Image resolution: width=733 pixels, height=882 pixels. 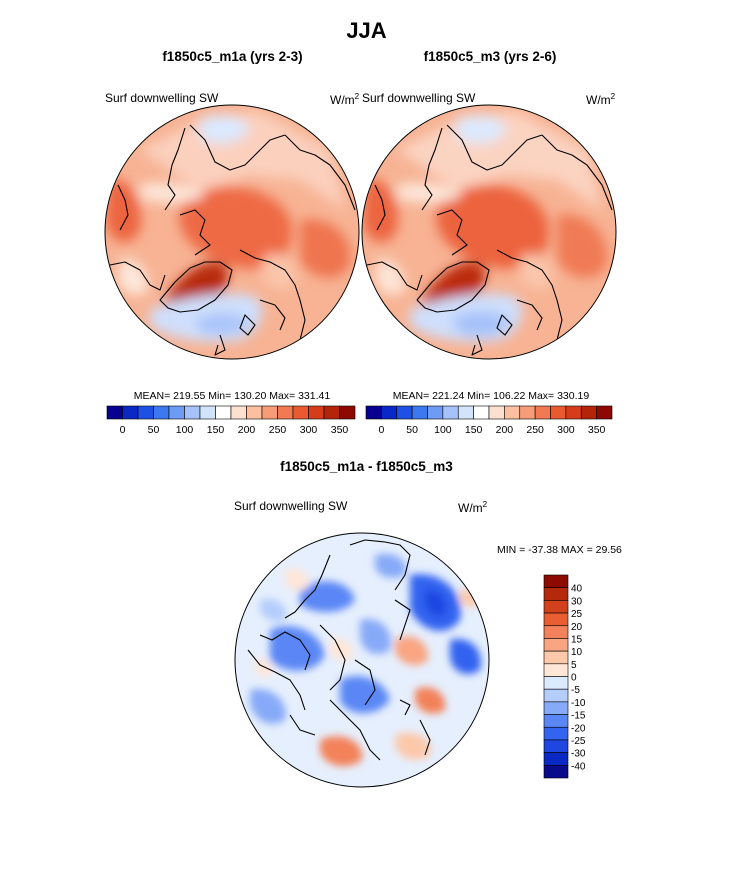 I want to click on panel3-colorbar-tick-label: -40, so click(x=578, y=766).